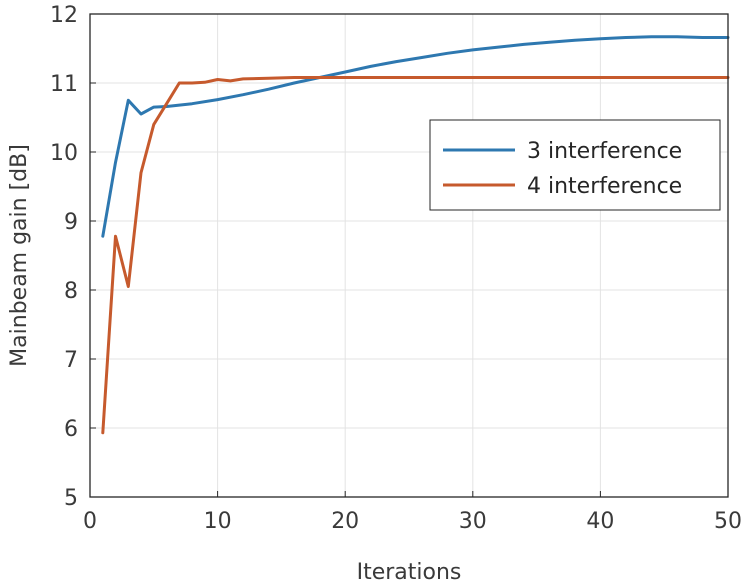  I want to click on y-tick-label: 11, so click(64, 84).